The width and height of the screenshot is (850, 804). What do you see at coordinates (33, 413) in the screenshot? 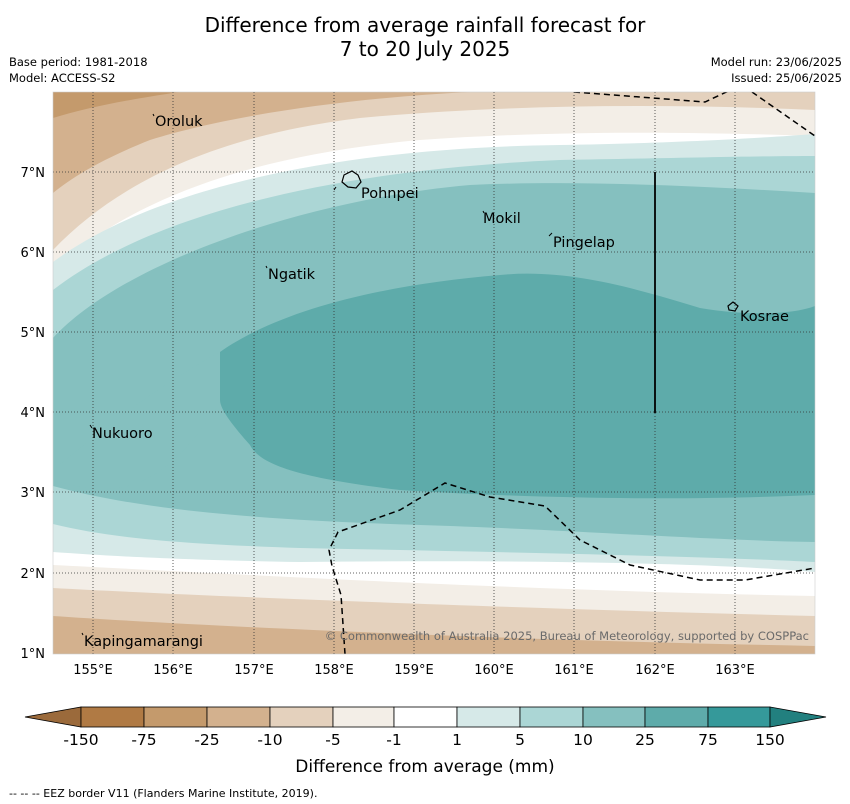
I see `lat-label-4n: 4°N` at bounding box center [33, 413].